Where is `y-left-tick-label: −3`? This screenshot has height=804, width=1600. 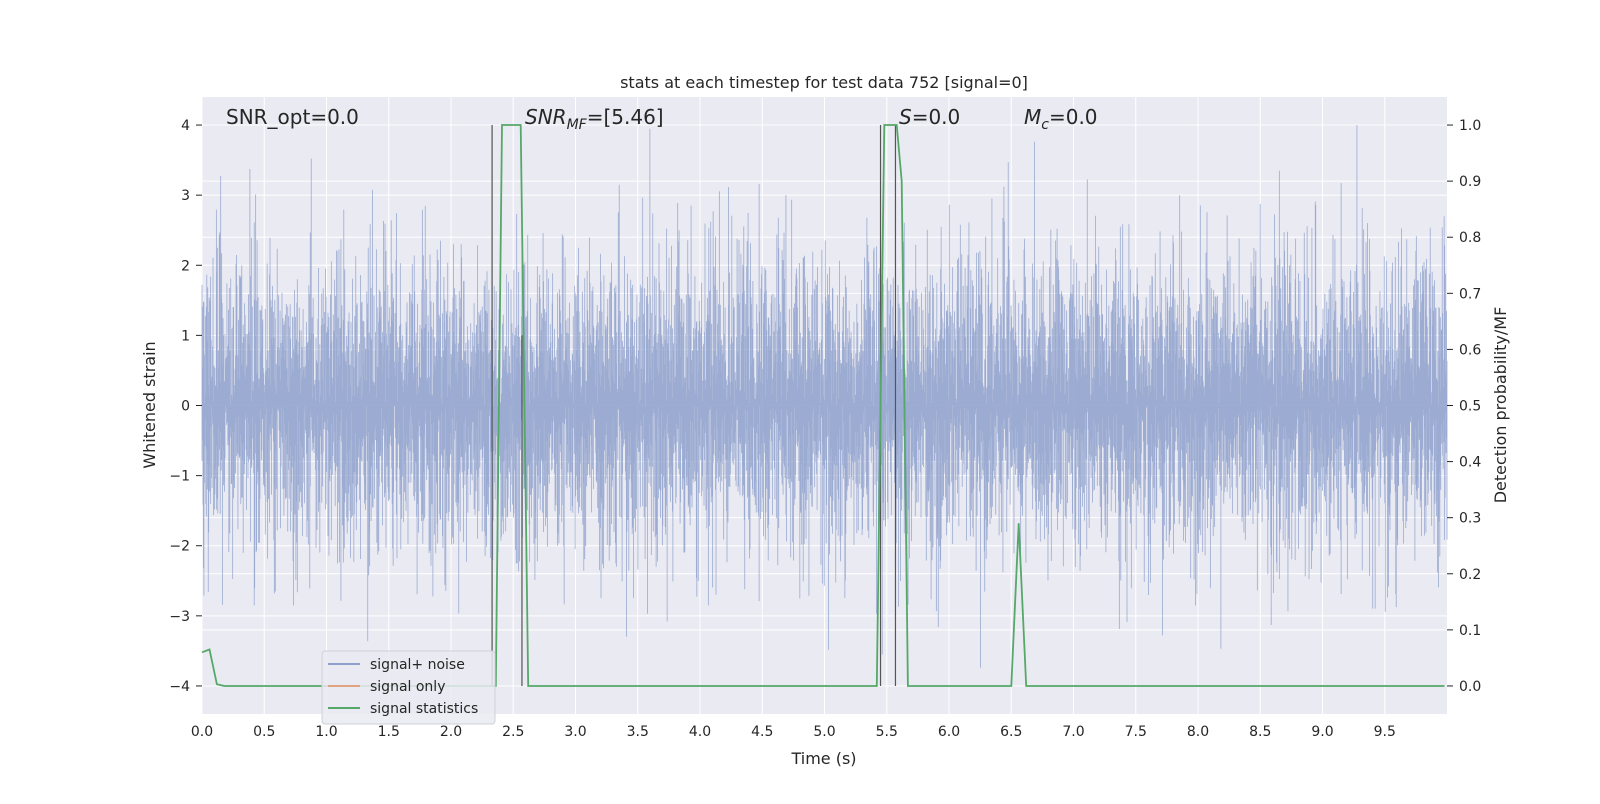 y-left-tick-label: −3 is located at coordinates (179, 617).